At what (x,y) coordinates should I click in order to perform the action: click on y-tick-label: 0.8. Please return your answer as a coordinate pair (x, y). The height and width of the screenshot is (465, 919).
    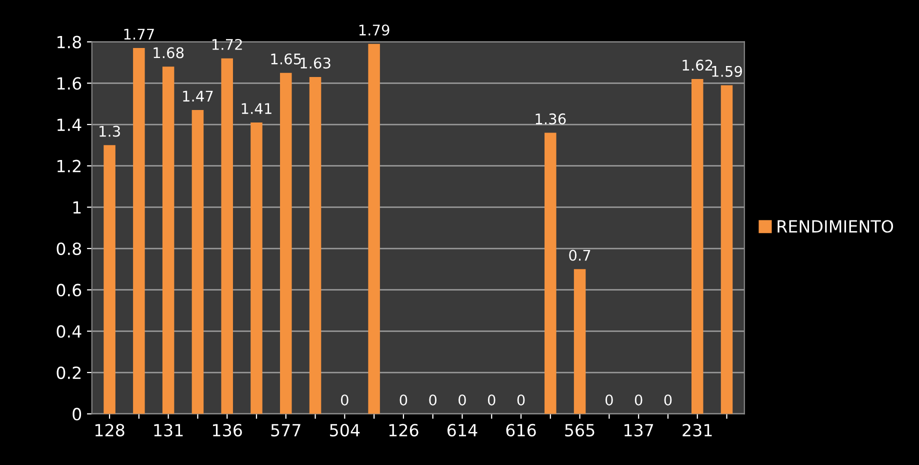
    Looking at the image, I should click on (69, 249).